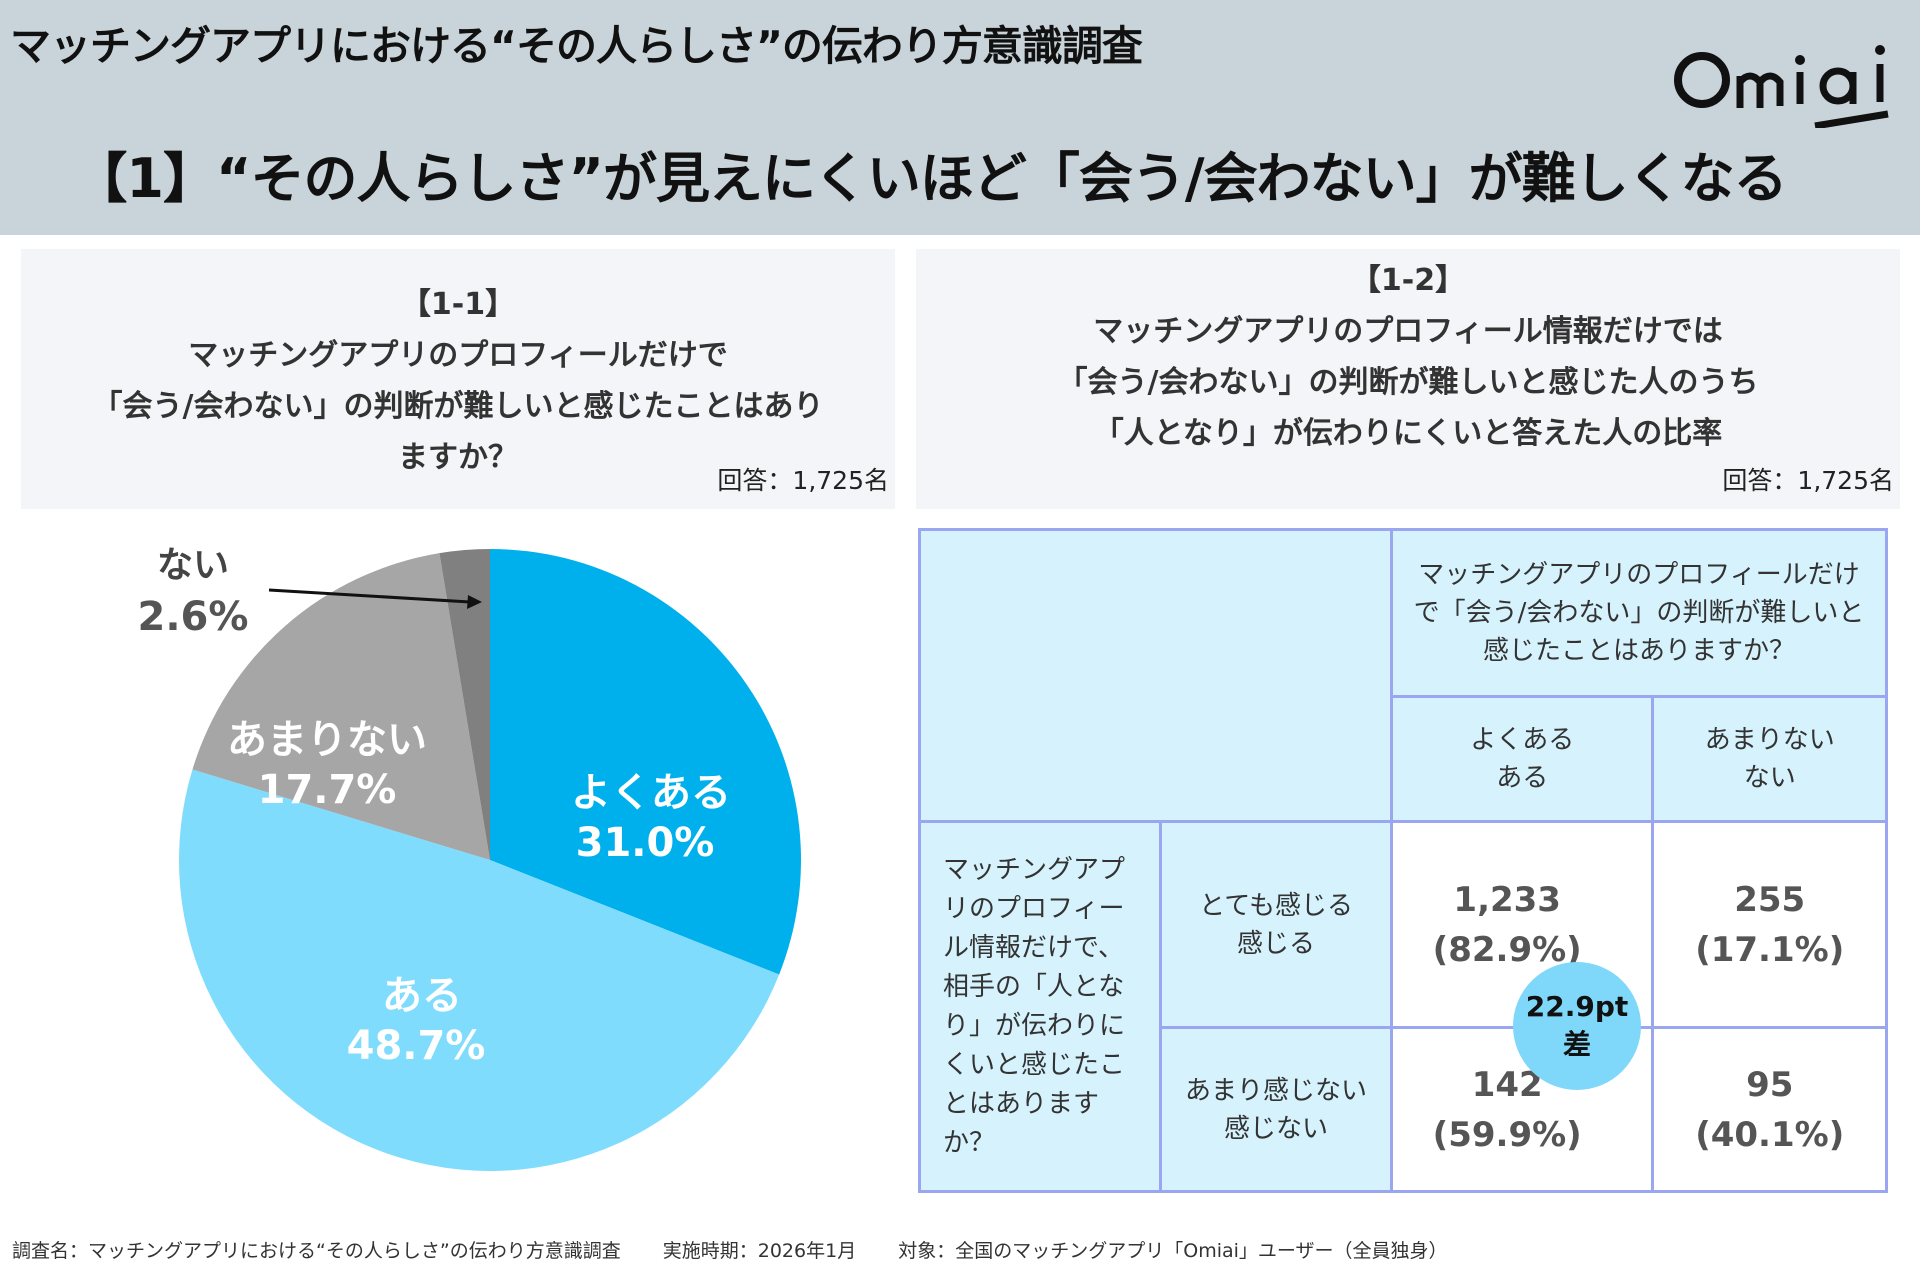  I want to click on slice-label: よくある, so click(651, 793).